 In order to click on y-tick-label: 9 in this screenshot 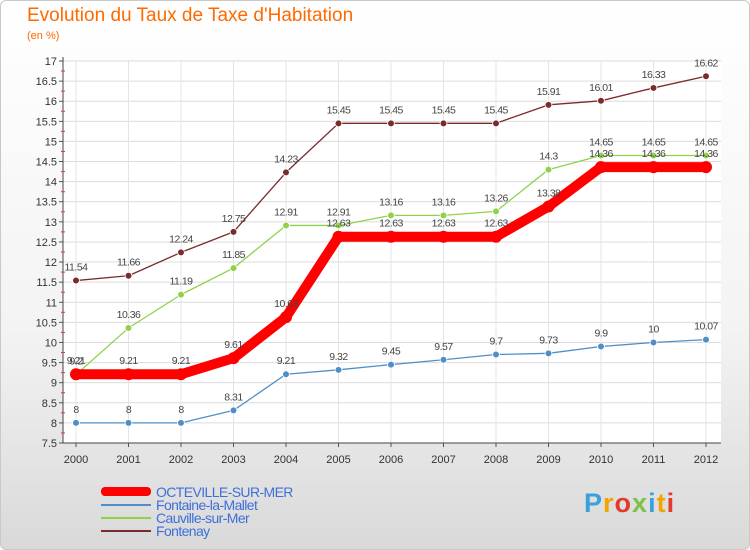, I will do `click(54, 384)`.